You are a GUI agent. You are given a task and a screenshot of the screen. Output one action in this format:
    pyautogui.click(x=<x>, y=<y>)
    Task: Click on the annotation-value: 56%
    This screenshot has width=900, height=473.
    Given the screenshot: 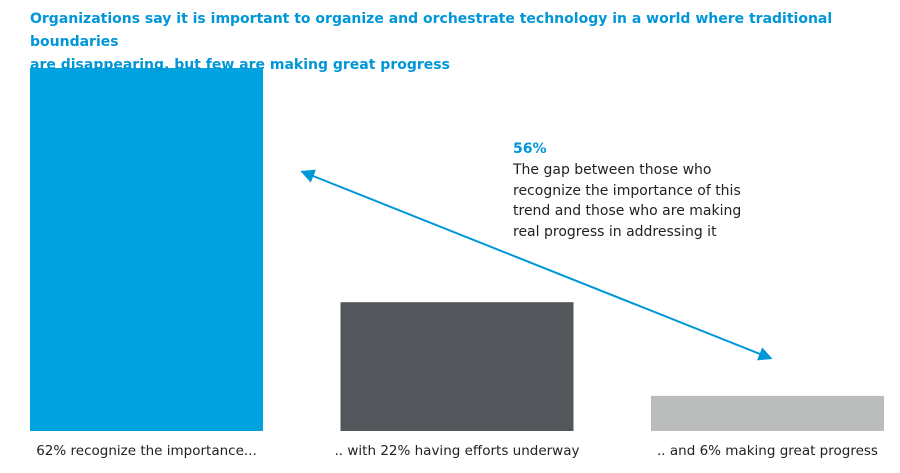 What is the action you would take?
    pyautogui.click(x=530, y=149)
    